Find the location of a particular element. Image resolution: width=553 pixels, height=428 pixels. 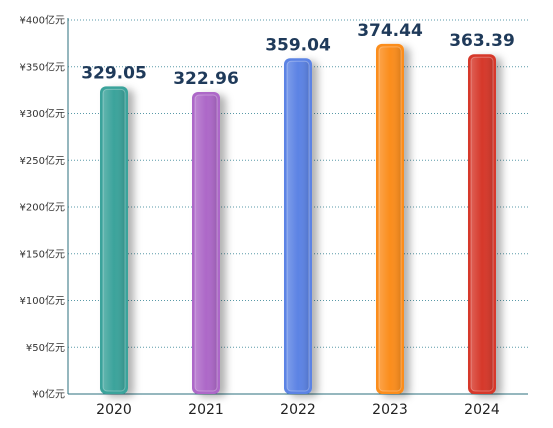

x-tick-label: 2022 is located at coordinates (298, 410).